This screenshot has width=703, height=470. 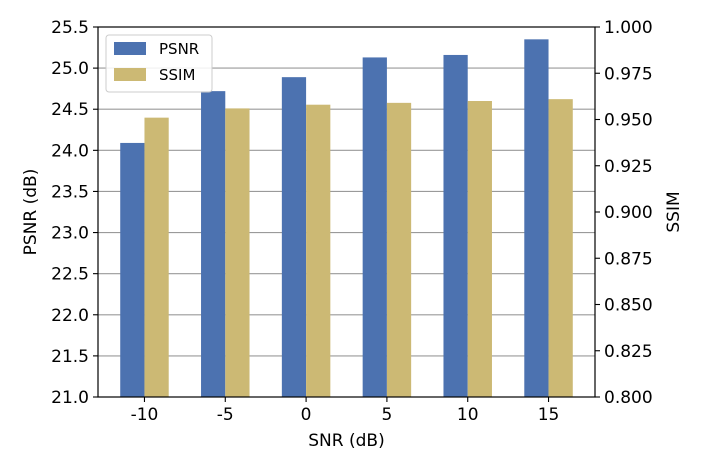 I want to click on right-tick-label: 0.875, so click(x=628, y=259).